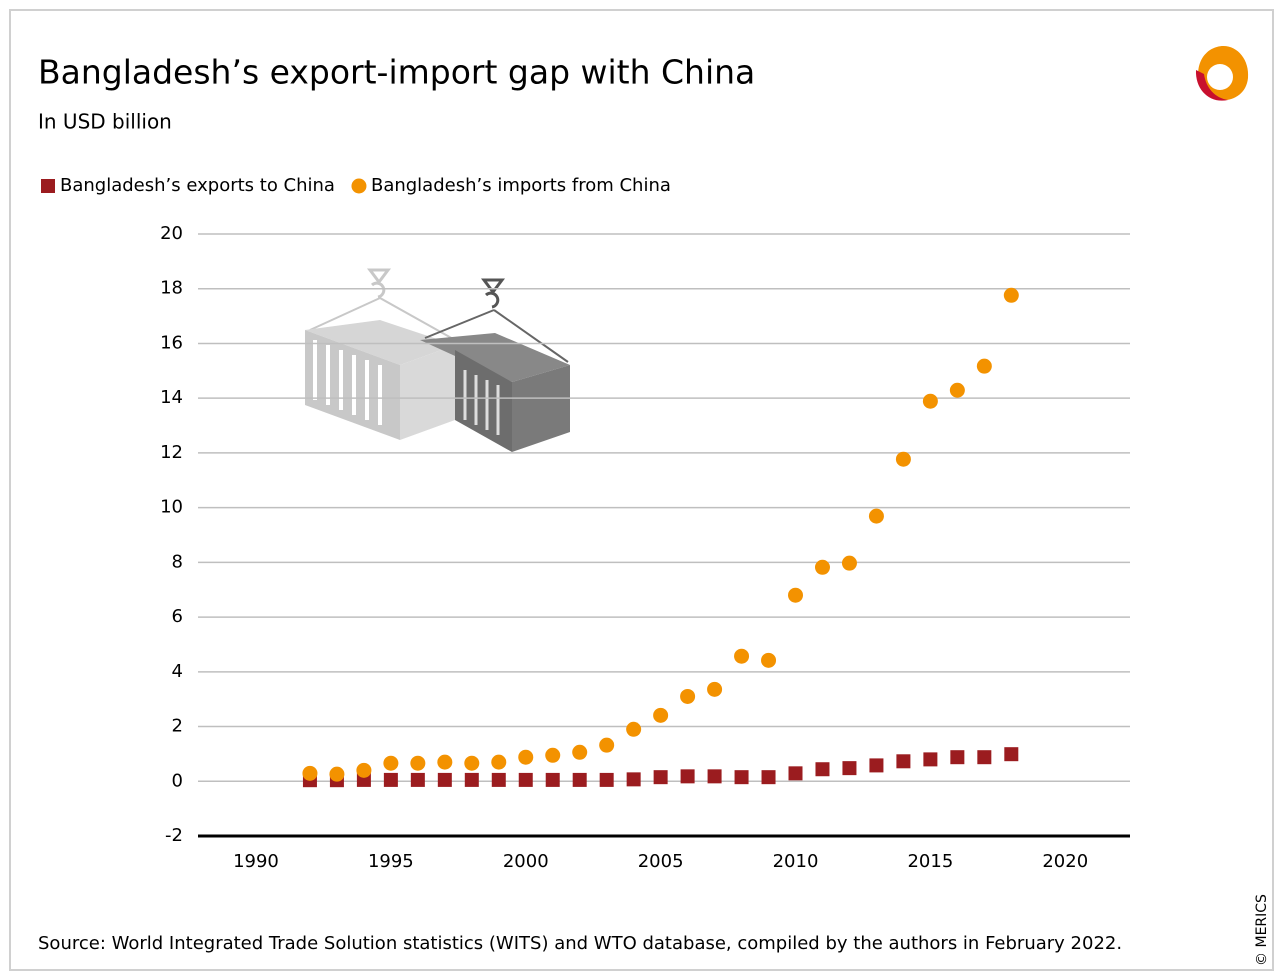  What do you see at coordinates (177, 616) in the screenshot?
I see `y-tick-label: 6` at bounding box center [177, 616].